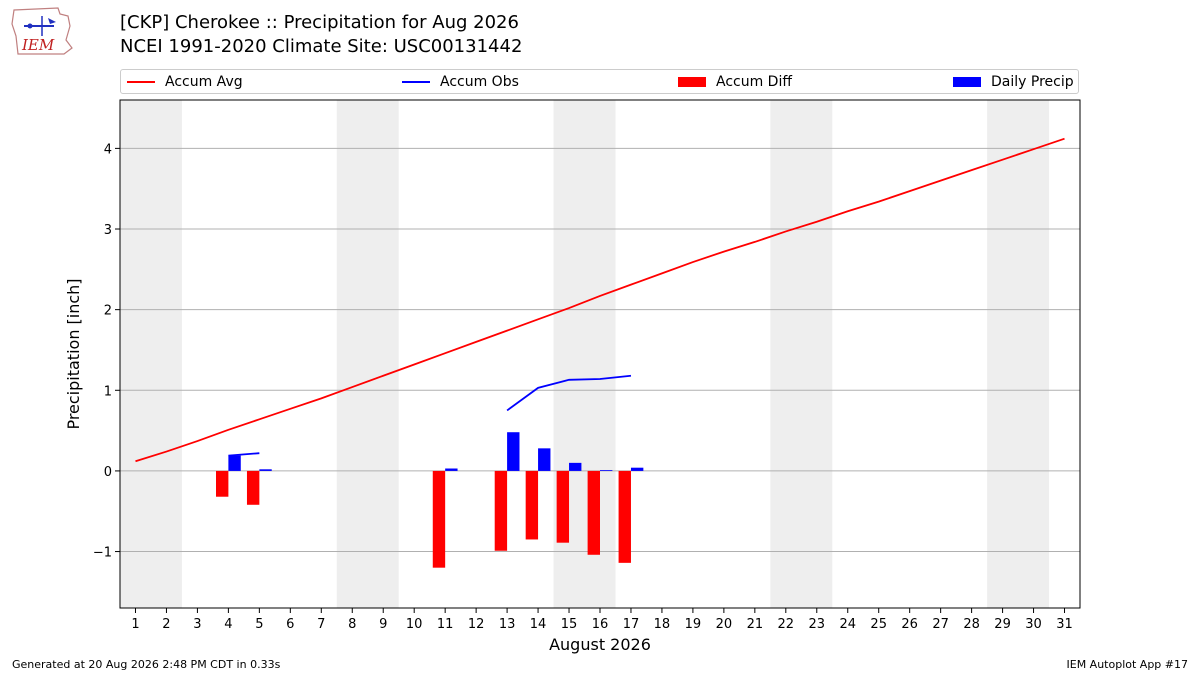 The width and height of the screenshot is (1200, 675). I want to click on y-tick-label-4: 3, so click(108, 230).